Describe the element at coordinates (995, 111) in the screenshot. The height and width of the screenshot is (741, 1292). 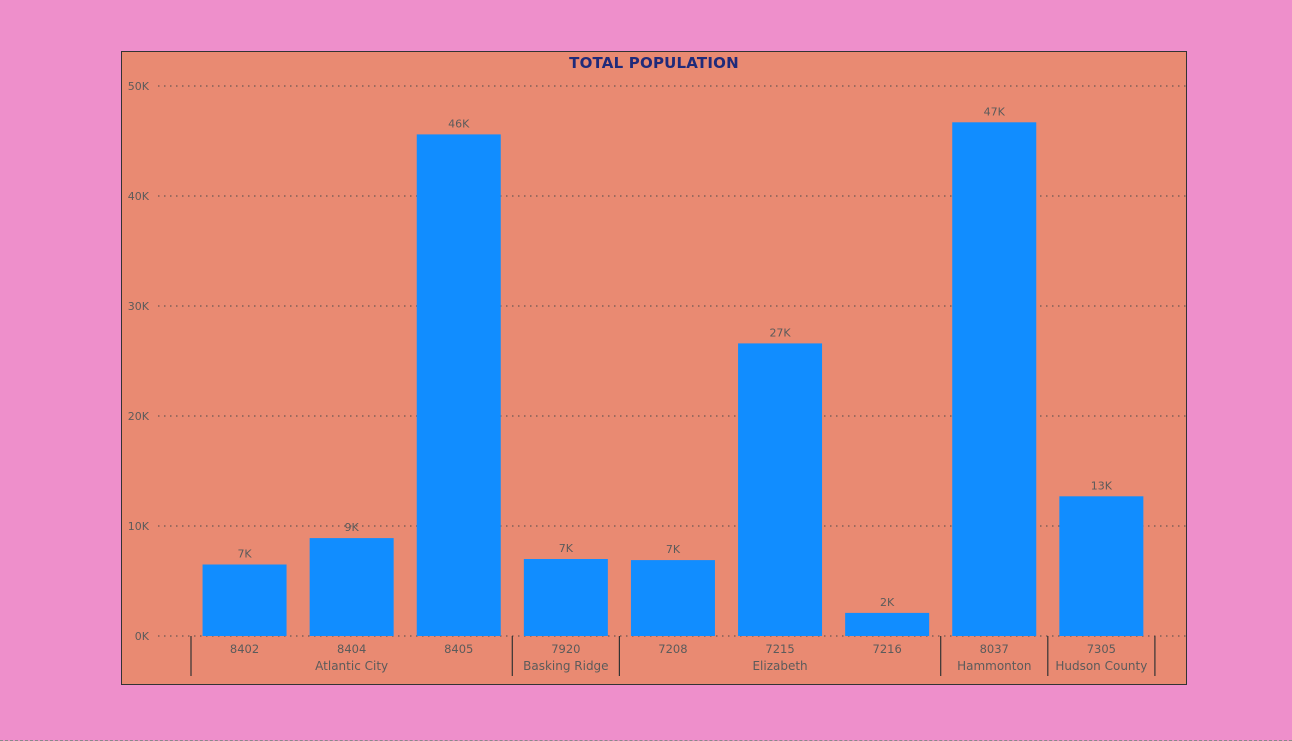
I see `data-label: 47K` at that location.